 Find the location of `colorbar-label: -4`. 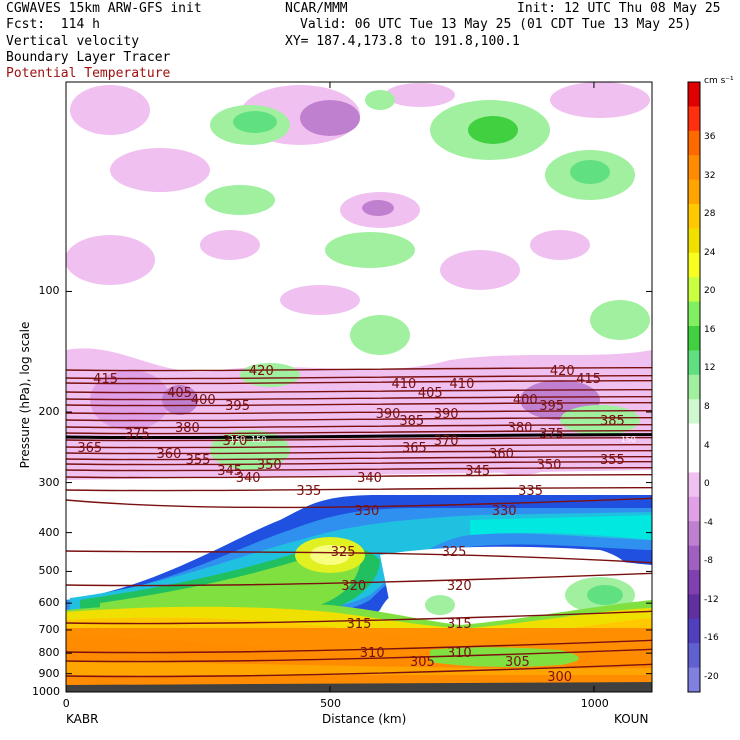

colorbar-label: -4 is located at coordinates (708, 522).